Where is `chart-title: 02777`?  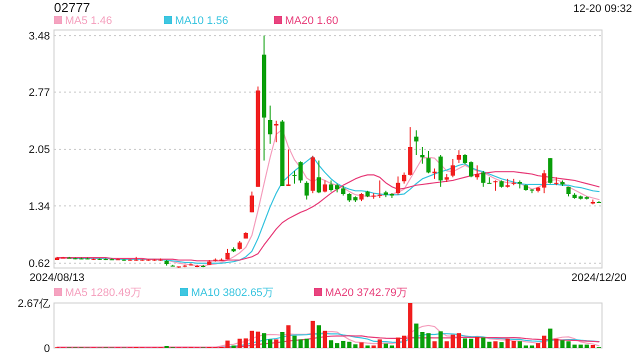
chart-title: 02777 is located at coordinates (72, 7).